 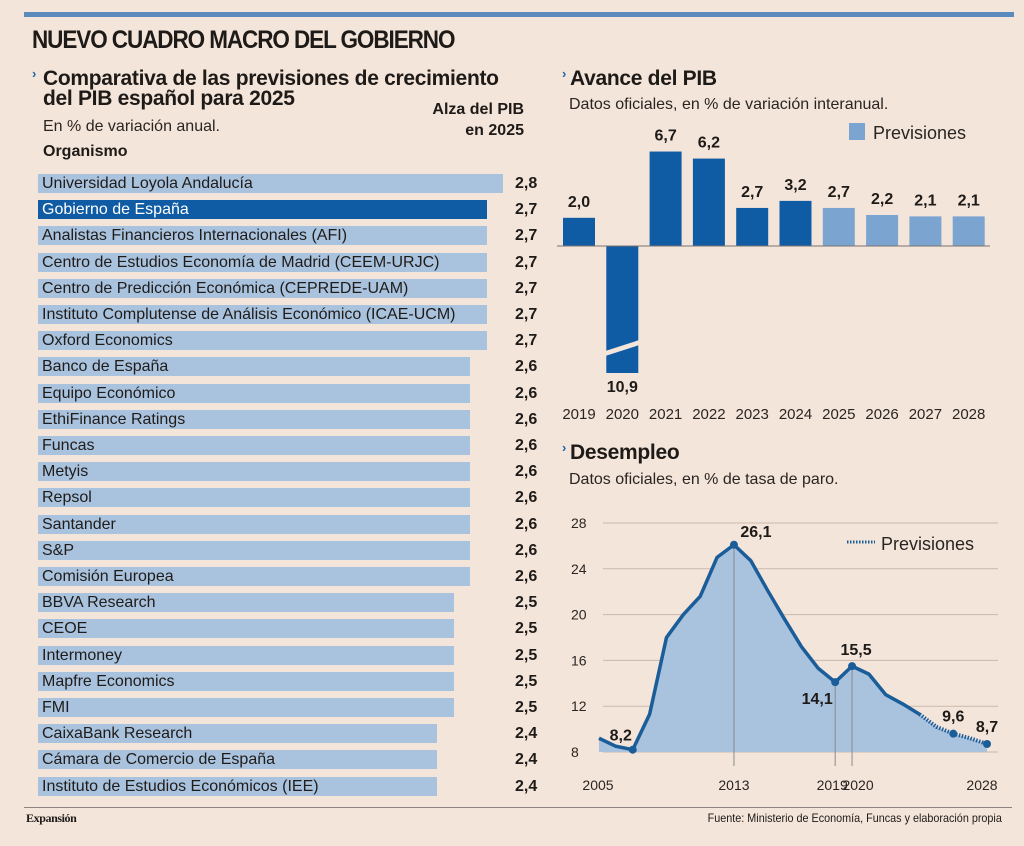 I want to click on x-tick-label: 2019, so click(x=832, y=785).